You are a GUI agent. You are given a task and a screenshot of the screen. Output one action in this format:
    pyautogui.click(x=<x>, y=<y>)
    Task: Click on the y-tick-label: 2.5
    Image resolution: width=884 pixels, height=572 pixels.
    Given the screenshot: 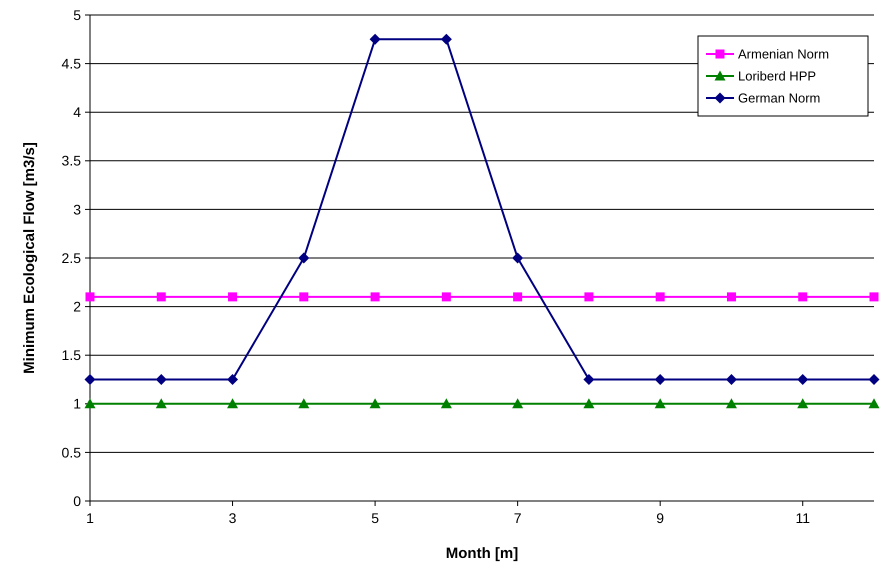 What is the action you would take?
    pyautogui.click(x=72, y=258)
    